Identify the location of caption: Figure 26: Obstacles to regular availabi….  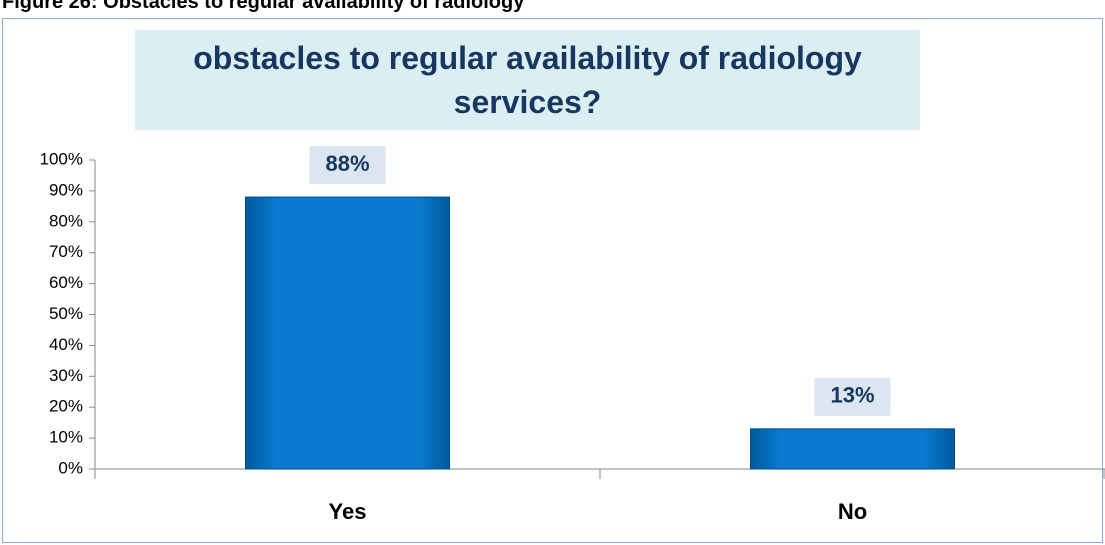
(263, 6).